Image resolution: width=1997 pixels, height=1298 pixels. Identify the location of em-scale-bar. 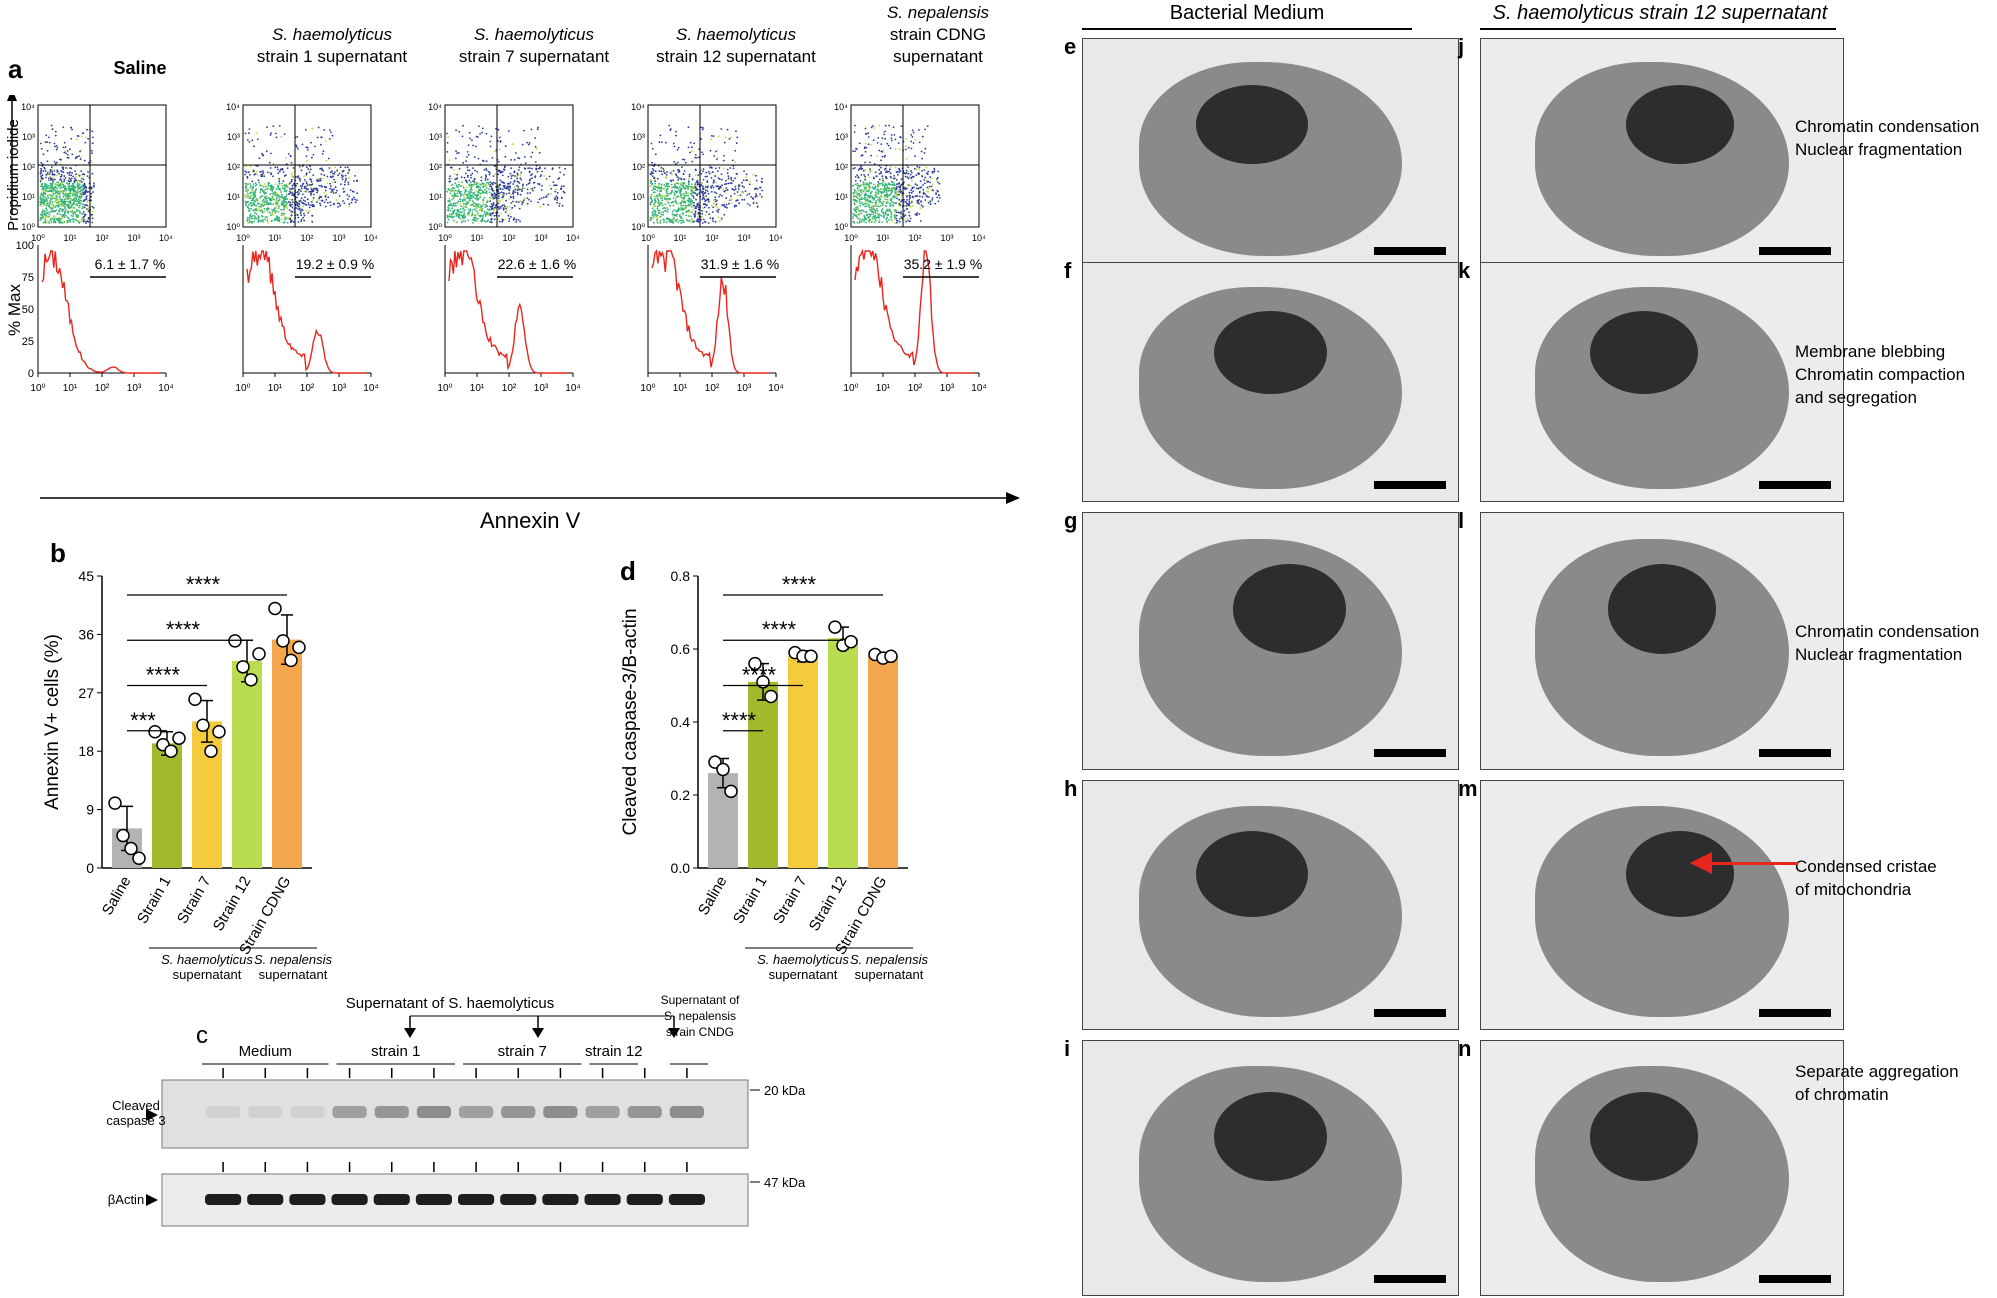
(1795, 1013).